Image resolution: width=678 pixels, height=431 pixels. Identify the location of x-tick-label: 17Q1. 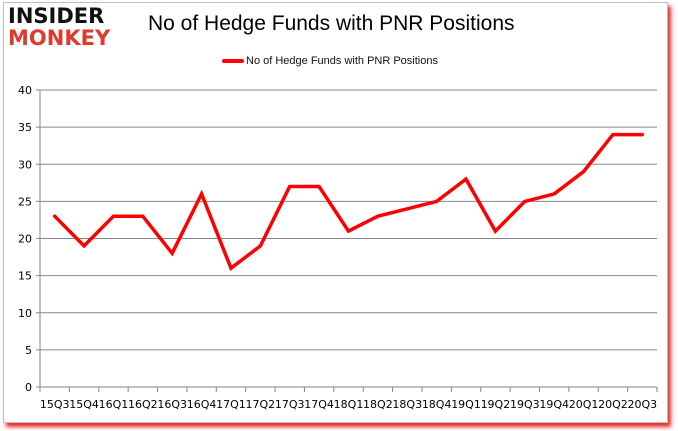
(231, 404).